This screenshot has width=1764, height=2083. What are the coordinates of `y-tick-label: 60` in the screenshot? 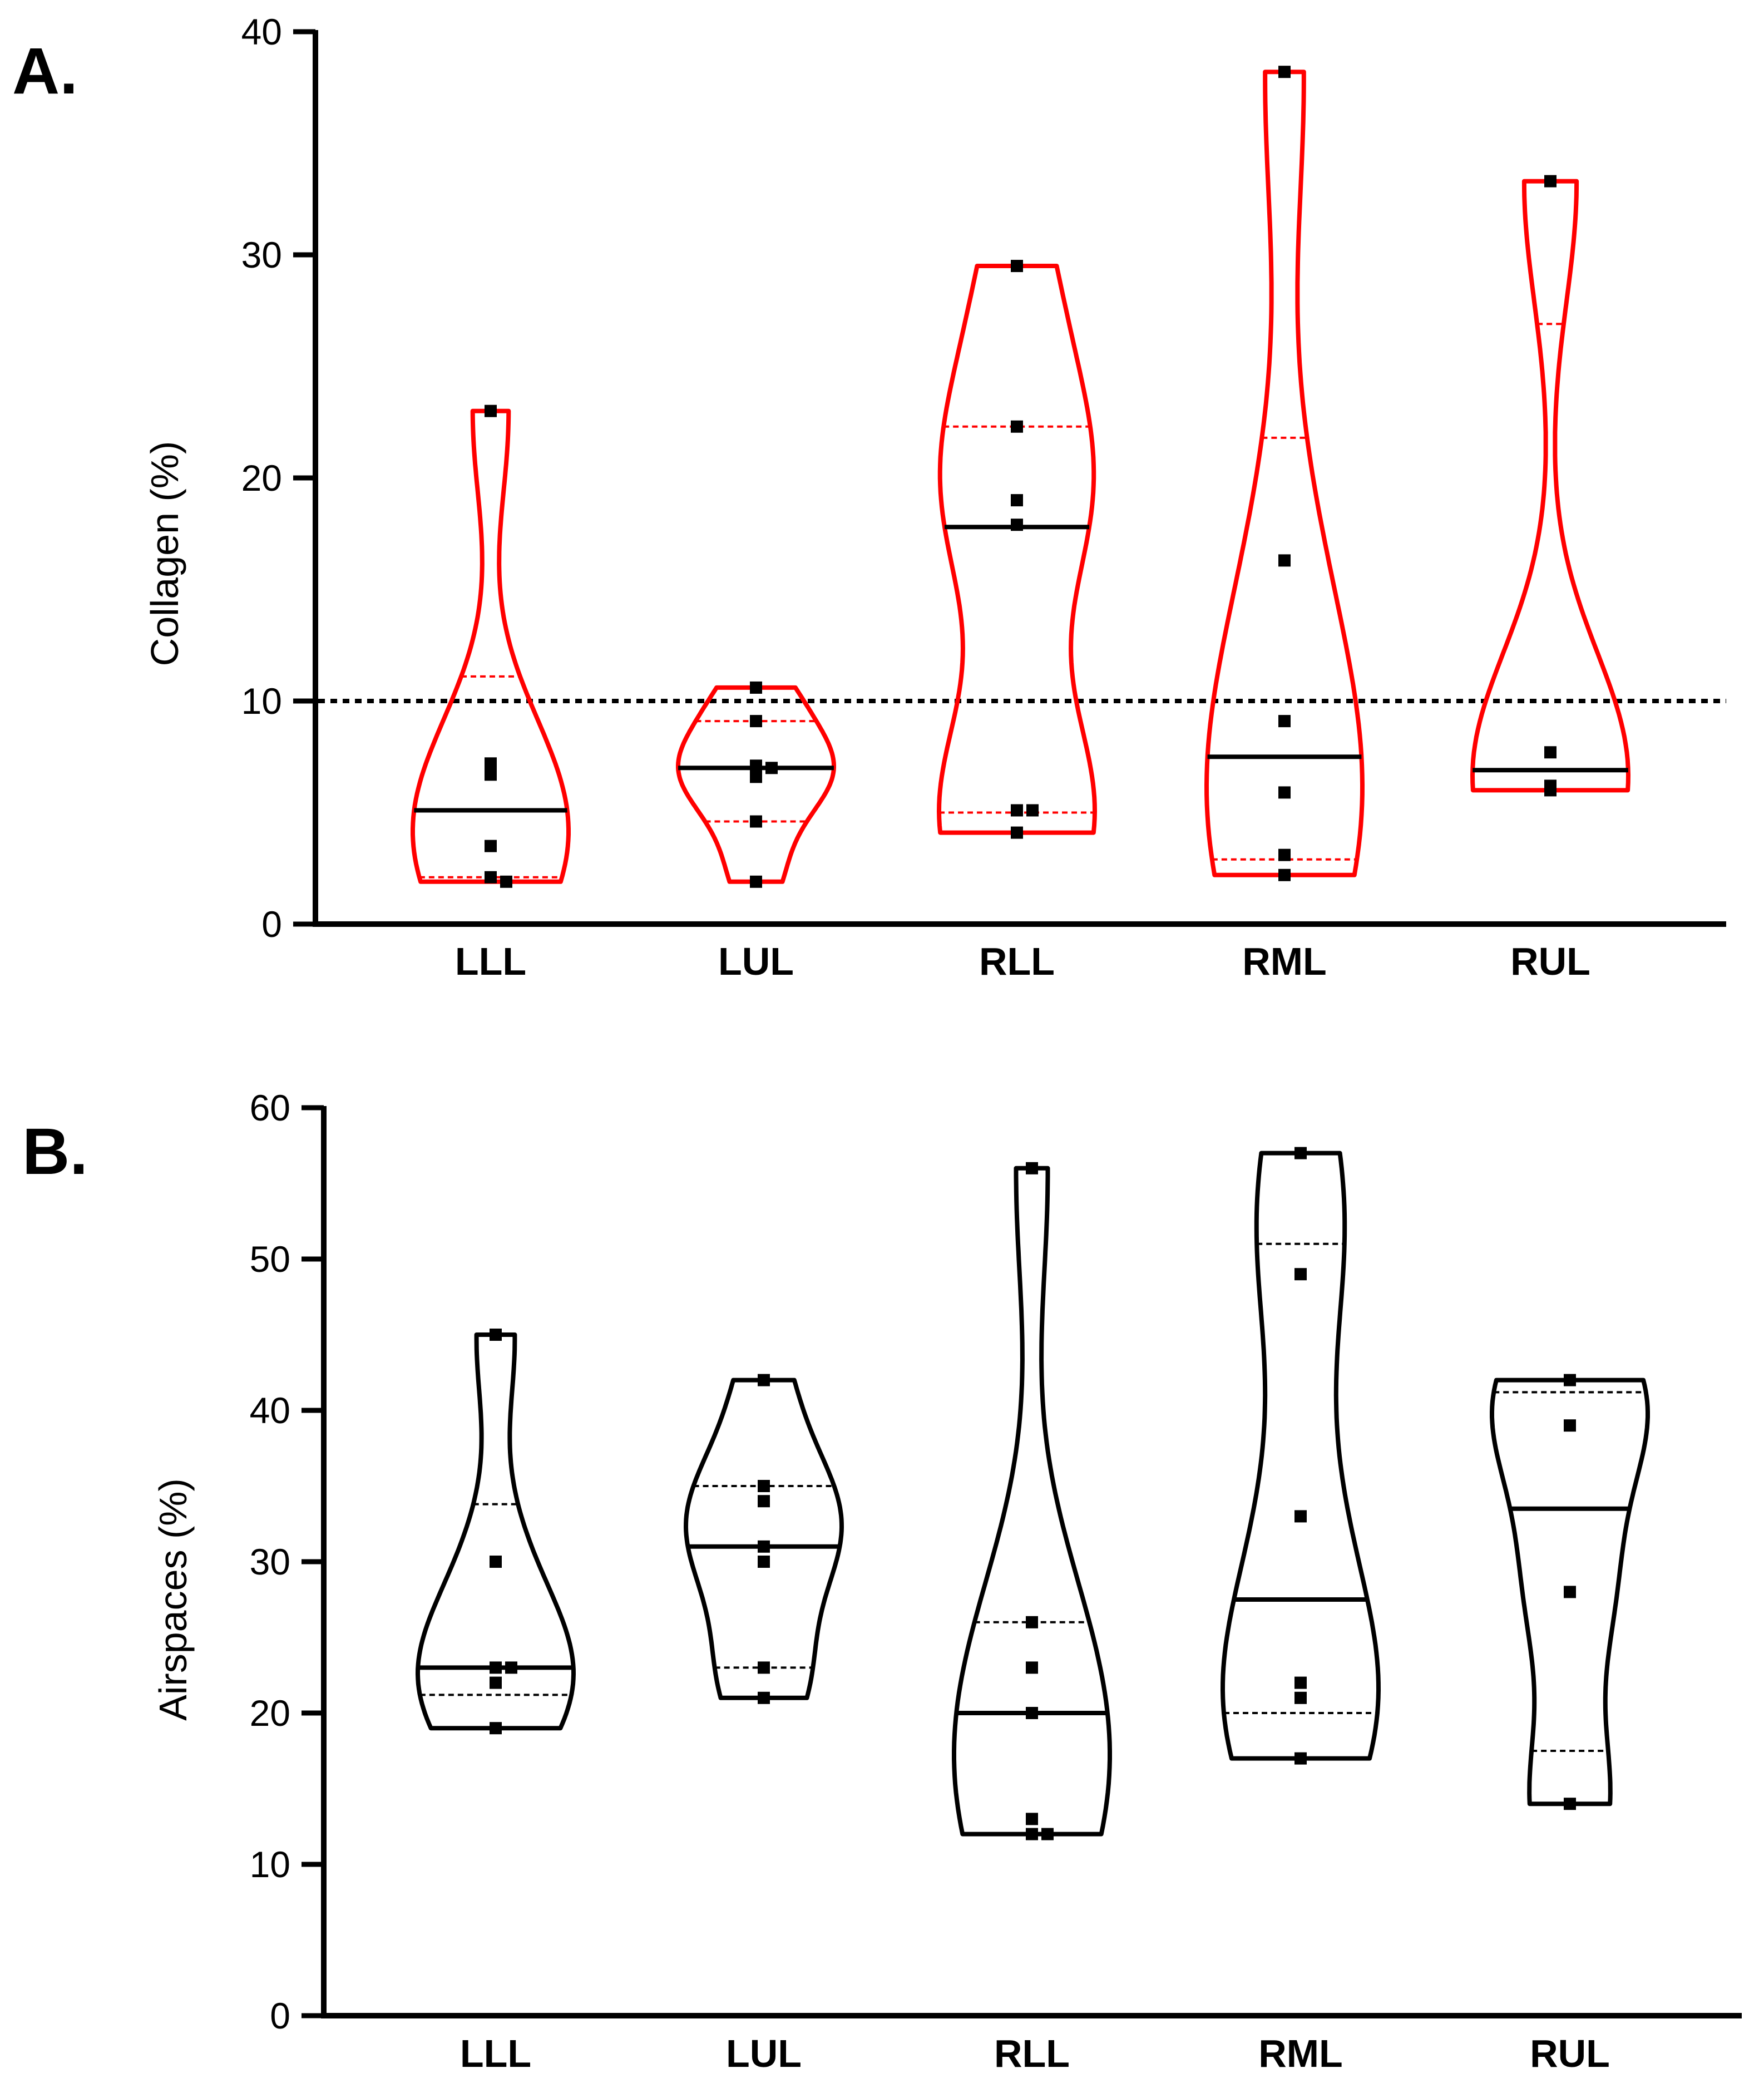 It's located at (270, 1107).